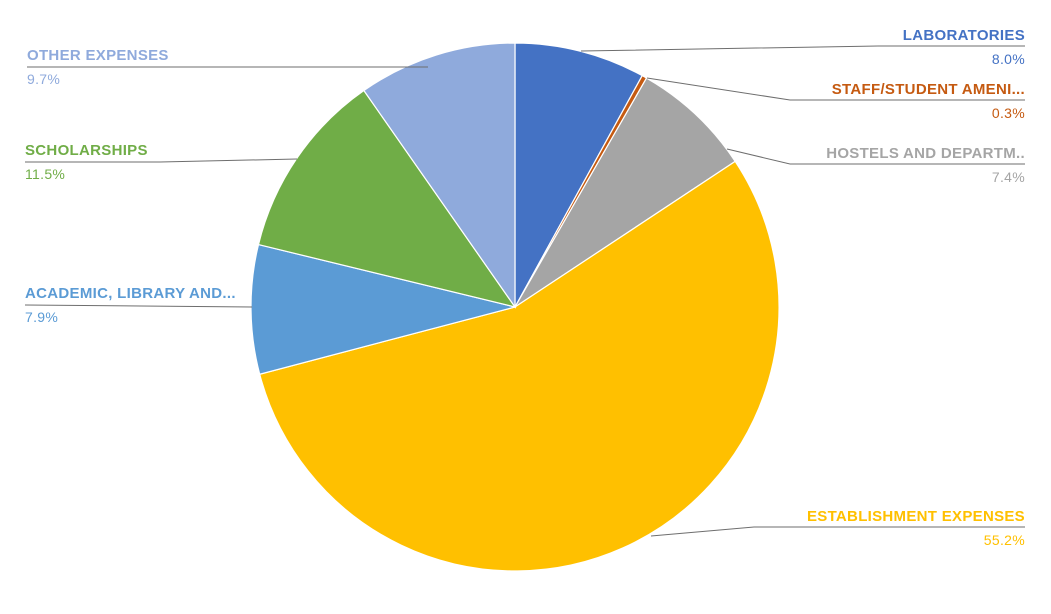  Describe the element at coordinates (1008, 113) in the screenshot. I see `slice-label-pct: 0.3%` at that location.